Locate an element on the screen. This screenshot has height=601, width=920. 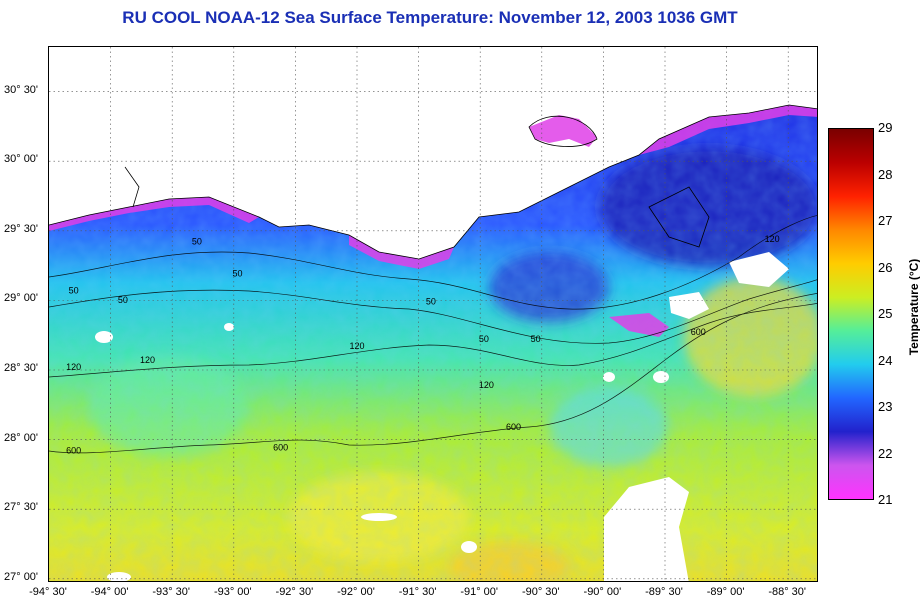
colorbar-title: Temperature (°C) is located at coordinates (913, 307).